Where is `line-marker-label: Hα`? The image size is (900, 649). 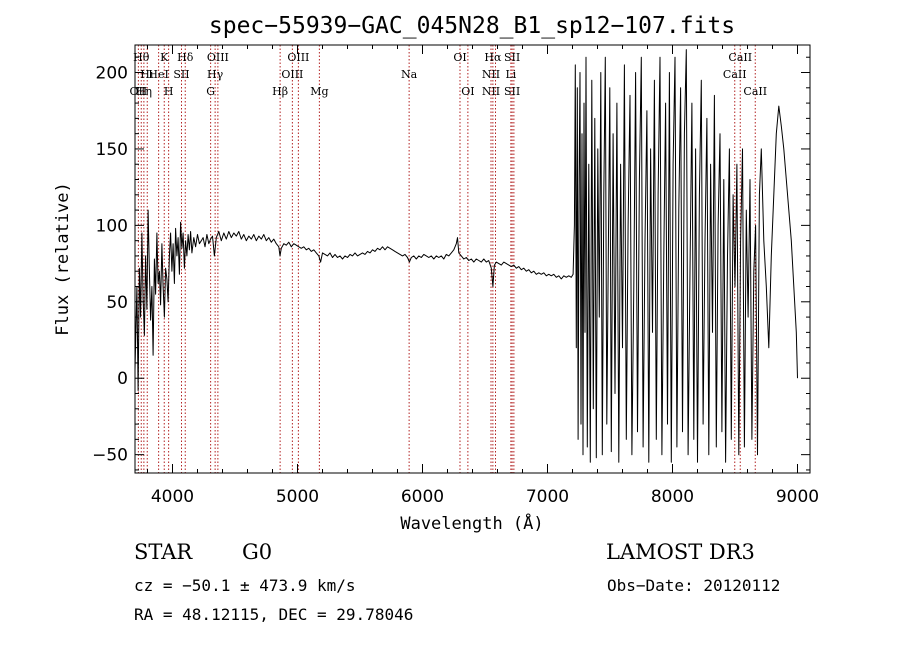 line-marker-label: Hα is located at coordinates (493, 57).